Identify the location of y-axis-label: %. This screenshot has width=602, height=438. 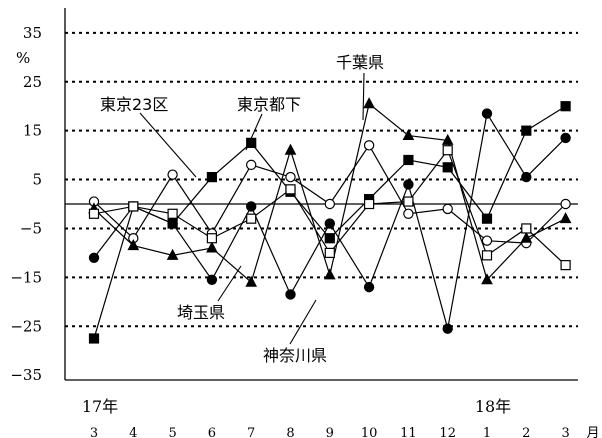
(23, 58).